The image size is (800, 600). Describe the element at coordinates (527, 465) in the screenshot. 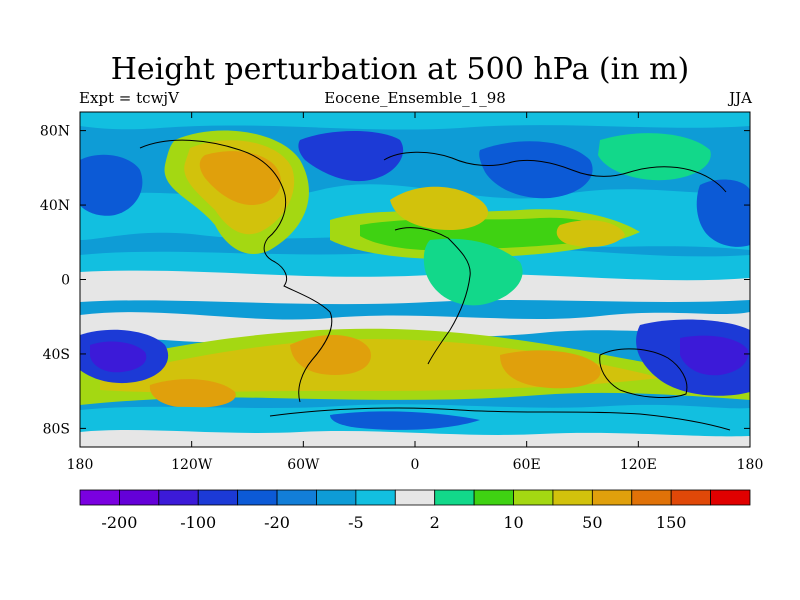

I see `x-tick-label: 60E` at that location.